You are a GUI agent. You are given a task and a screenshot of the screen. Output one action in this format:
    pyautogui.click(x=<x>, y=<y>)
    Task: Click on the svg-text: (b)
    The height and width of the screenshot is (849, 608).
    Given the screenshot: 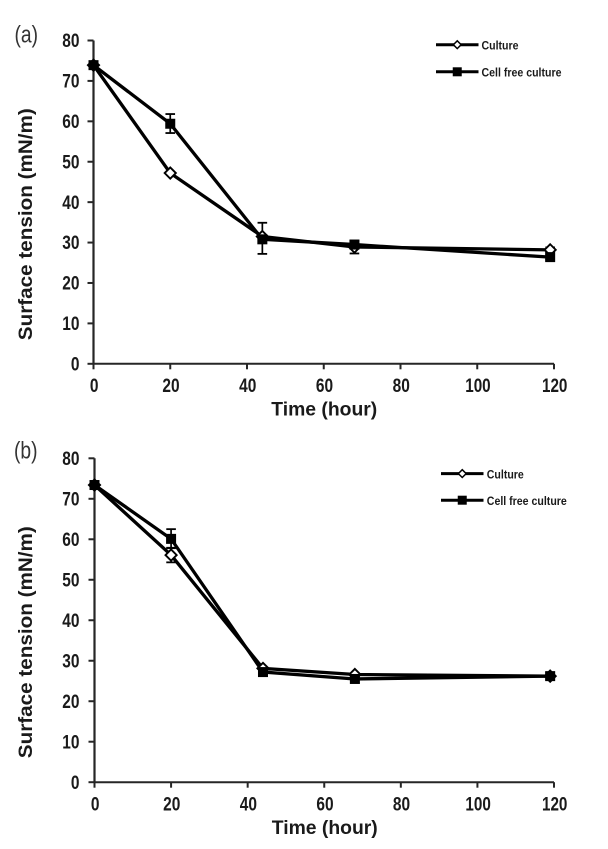 What is the action you would take?
    pyautogui.click(x=26, y=450)
    